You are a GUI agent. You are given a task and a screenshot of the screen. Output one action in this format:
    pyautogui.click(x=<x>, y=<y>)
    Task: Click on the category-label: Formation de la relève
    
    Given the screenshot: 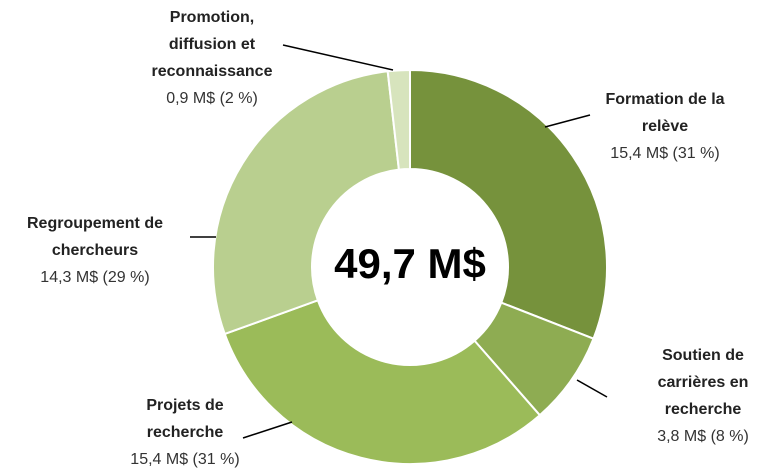 What is the action you would take?
    pyautogui.click(x=665, y=113)
    